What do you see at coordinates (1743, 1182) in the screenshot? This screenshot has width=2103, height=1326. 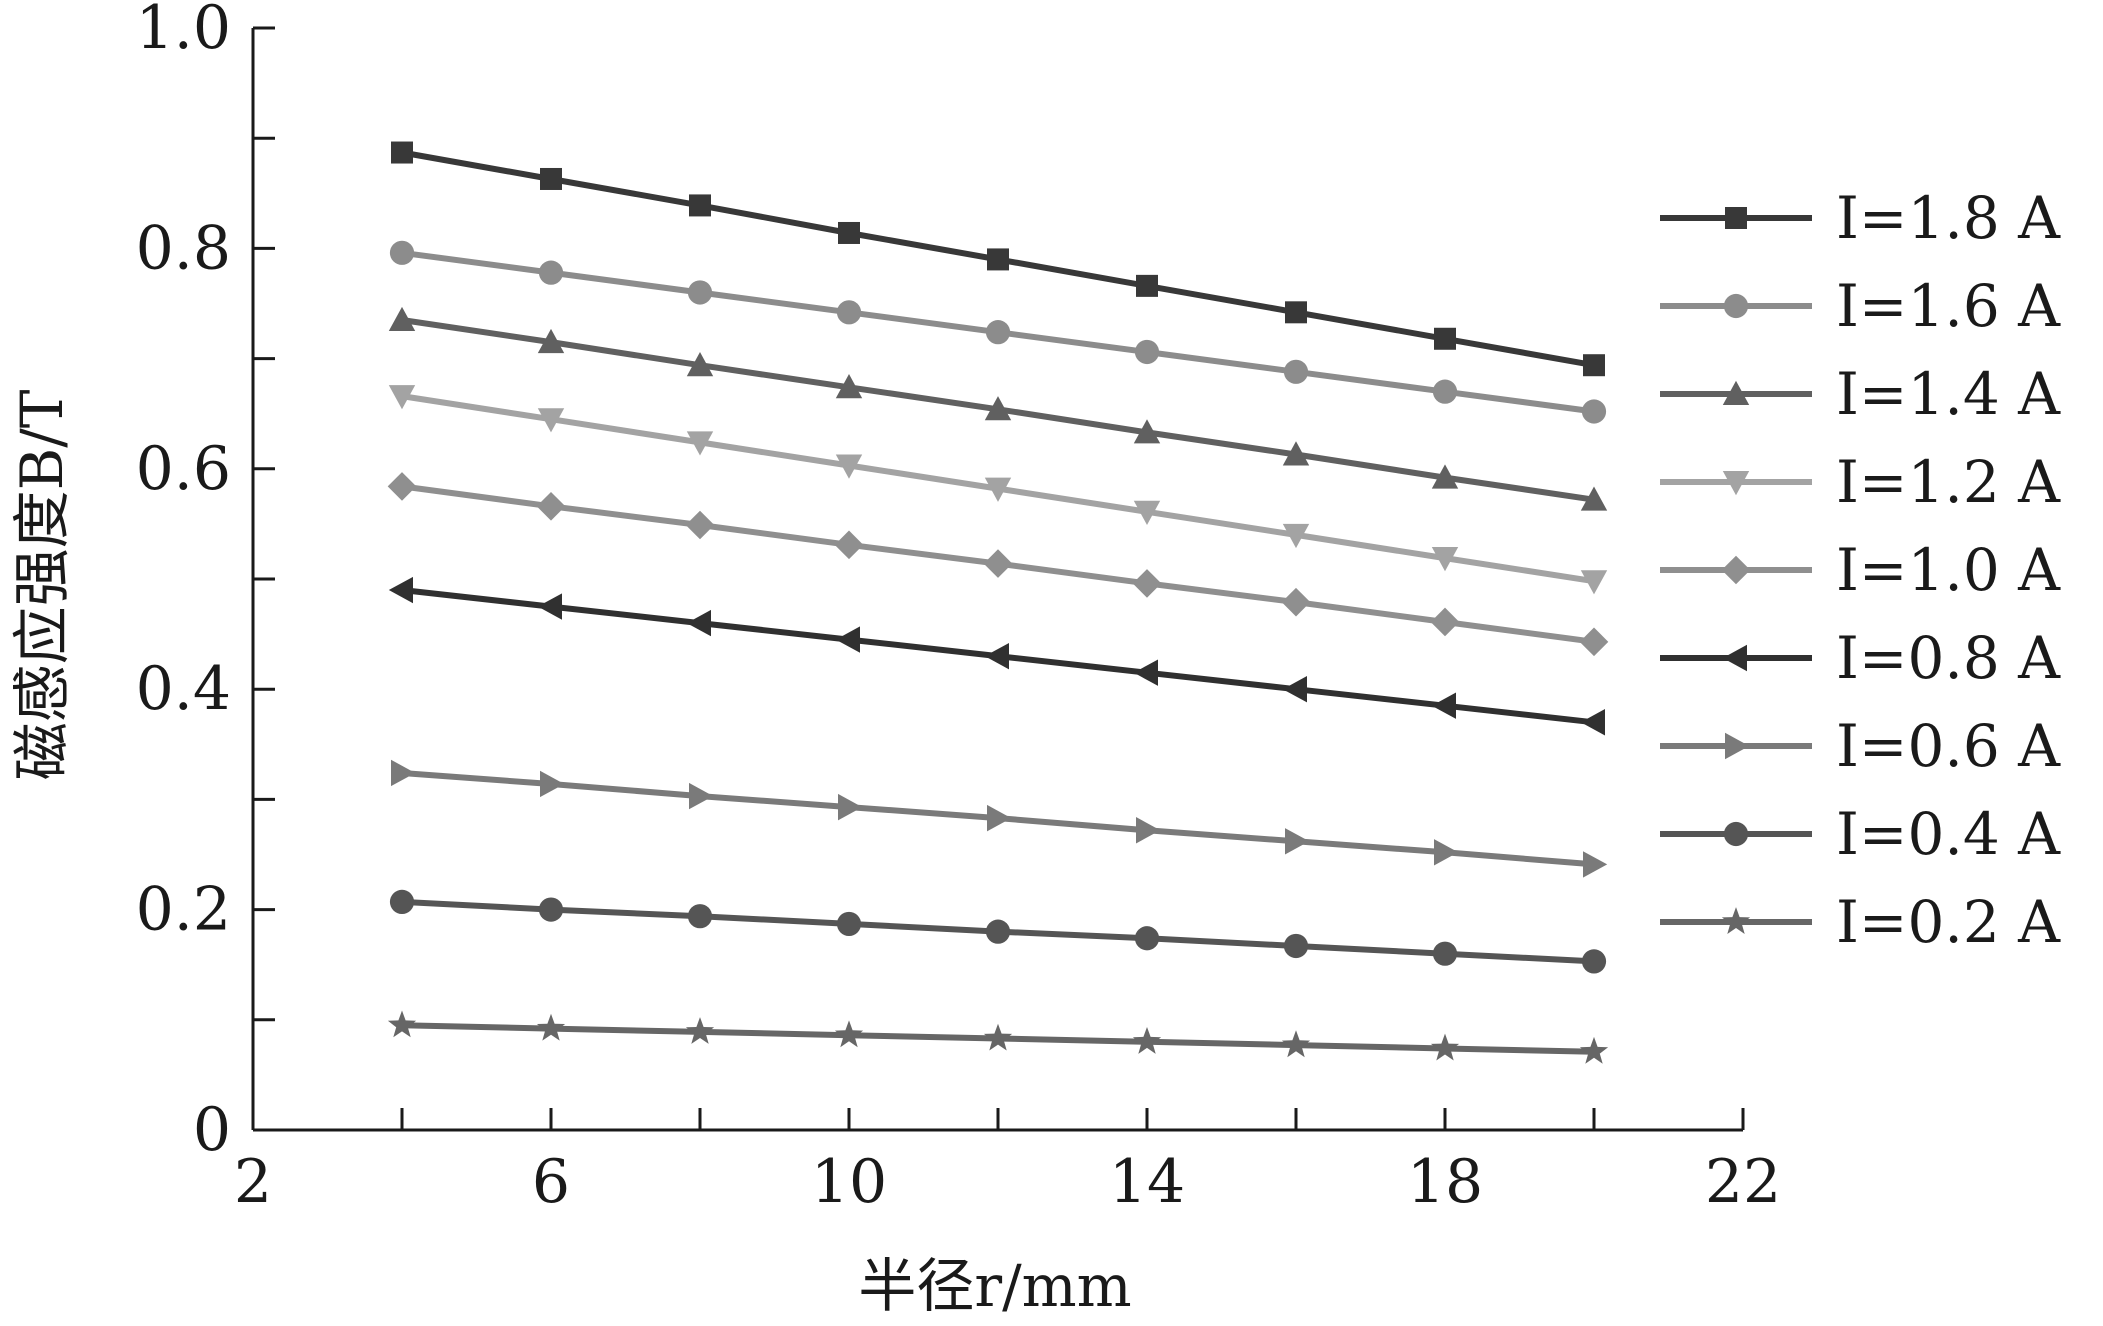 I see `x-tick-label: 22` at bounding box center [1743, 1182].